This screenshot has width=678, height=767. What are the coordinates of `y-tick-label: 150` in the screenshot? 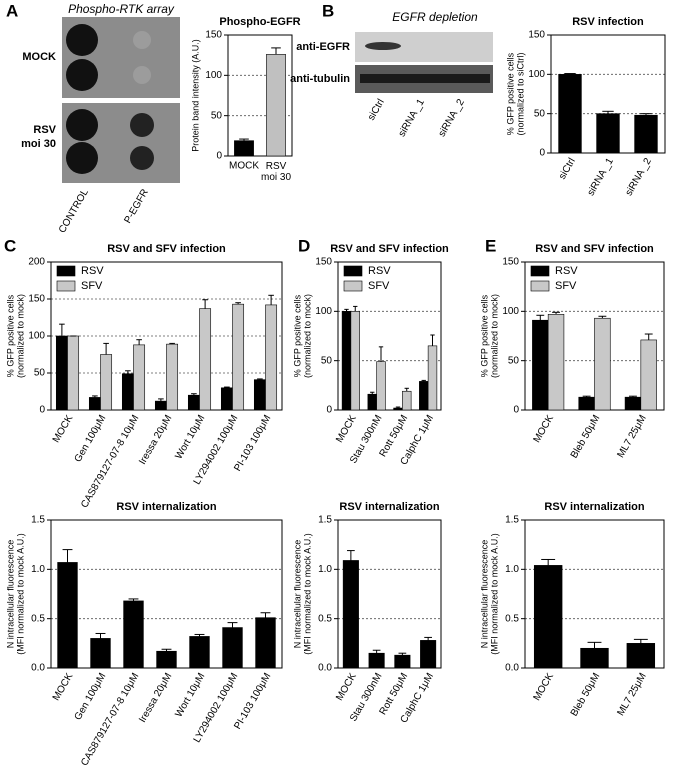 It's located at (323, 262).